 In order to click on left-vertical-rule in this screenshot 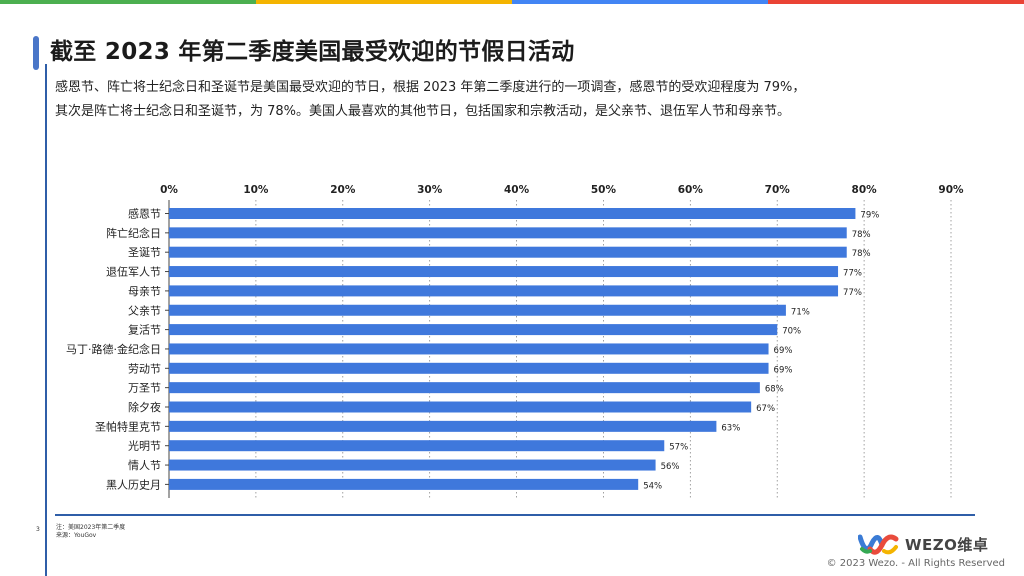, I will do `click(46, 320)`.